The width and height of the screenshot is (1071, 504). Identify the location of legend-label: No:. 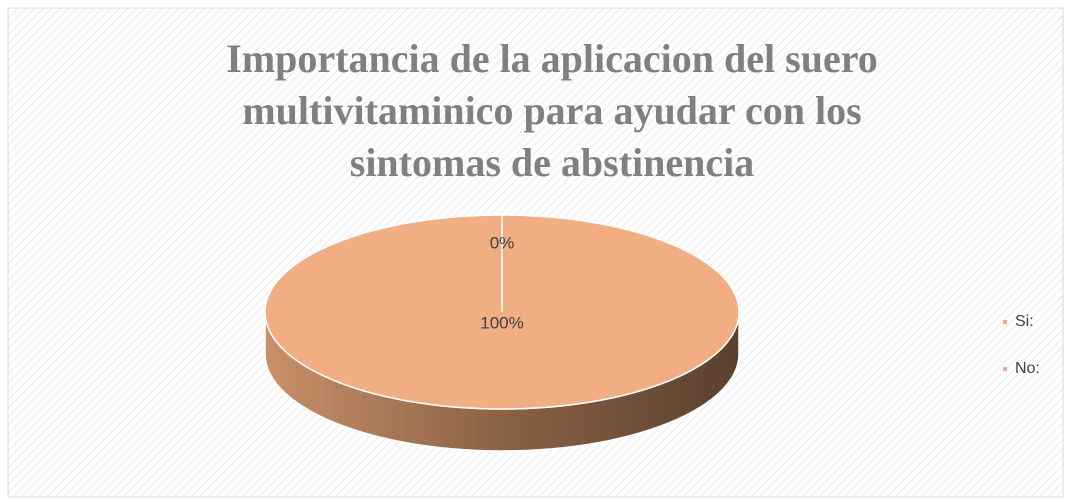
(1027, 368).